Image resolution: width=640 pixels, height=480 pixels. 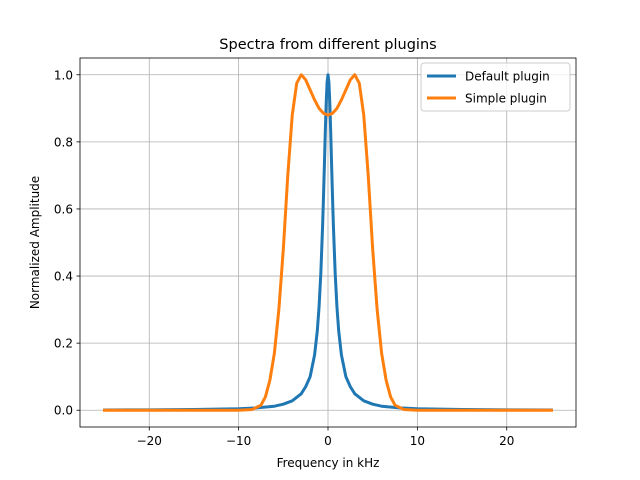 I want to click on y-tick-label: 1.0, so click(x=63, y=75).